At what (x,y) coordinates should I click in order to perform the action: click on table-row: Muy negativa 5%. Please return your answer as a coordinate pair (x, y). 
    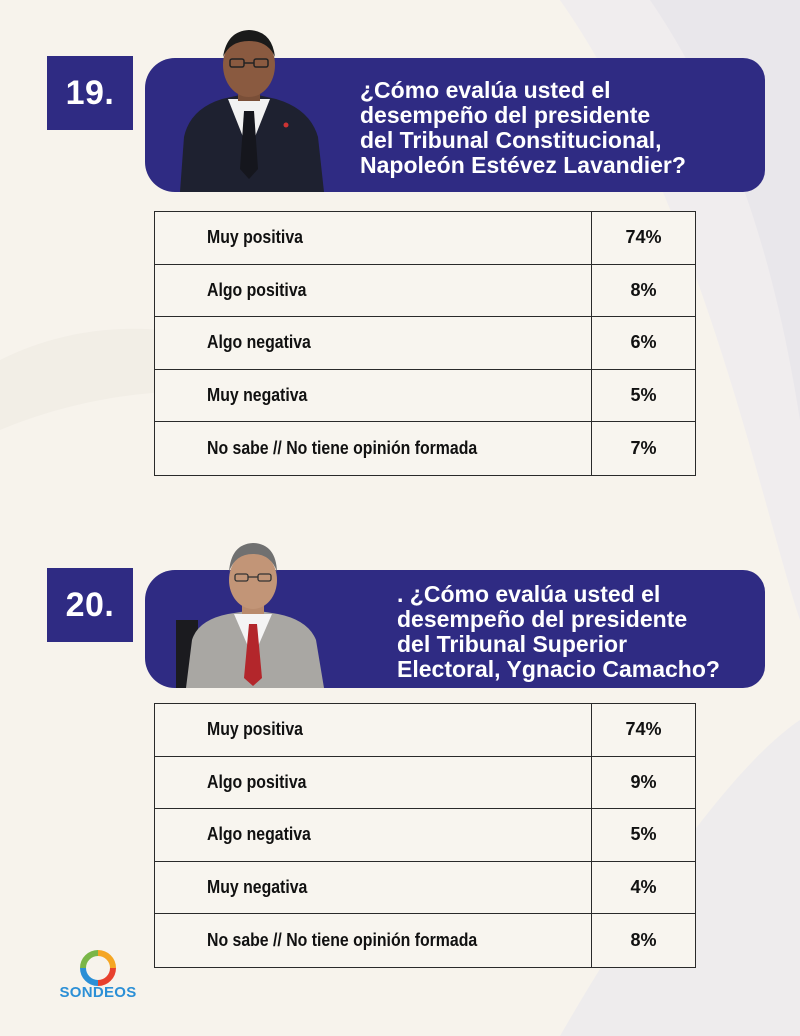
    Looking at the image, I should click on (425, 396).